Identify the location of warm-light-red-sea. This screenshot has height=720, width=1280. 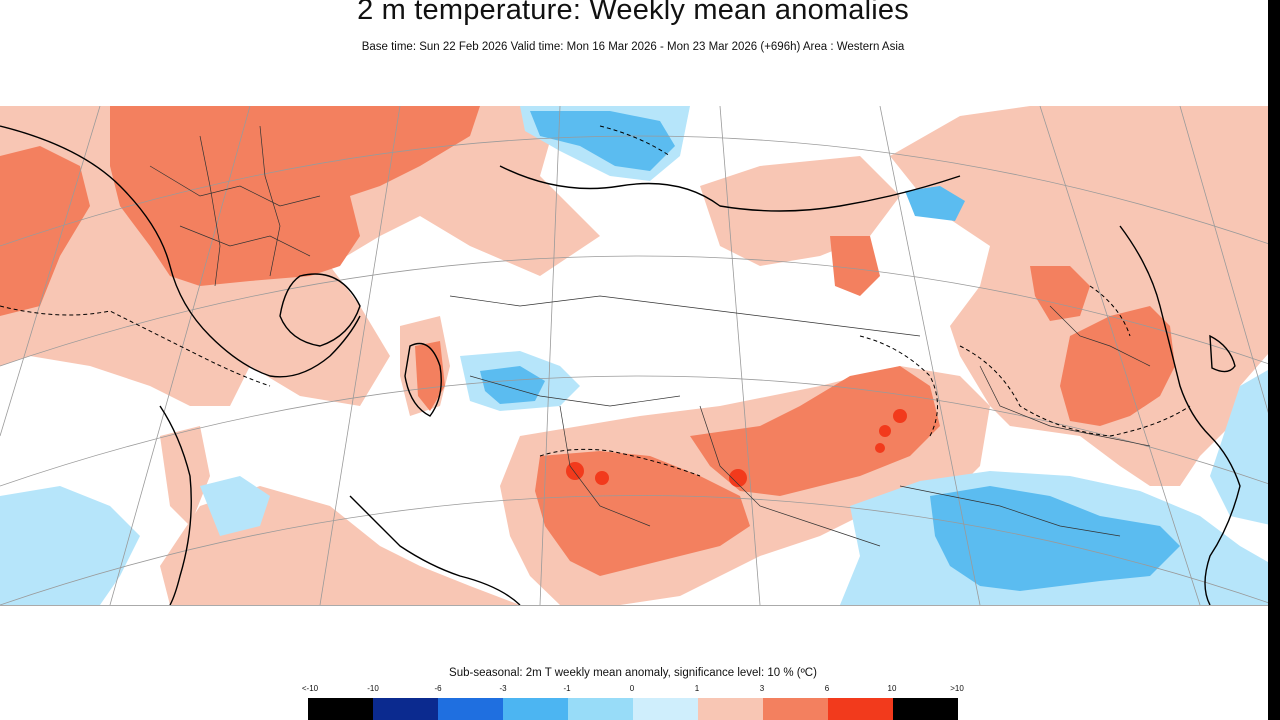
(185, 476).